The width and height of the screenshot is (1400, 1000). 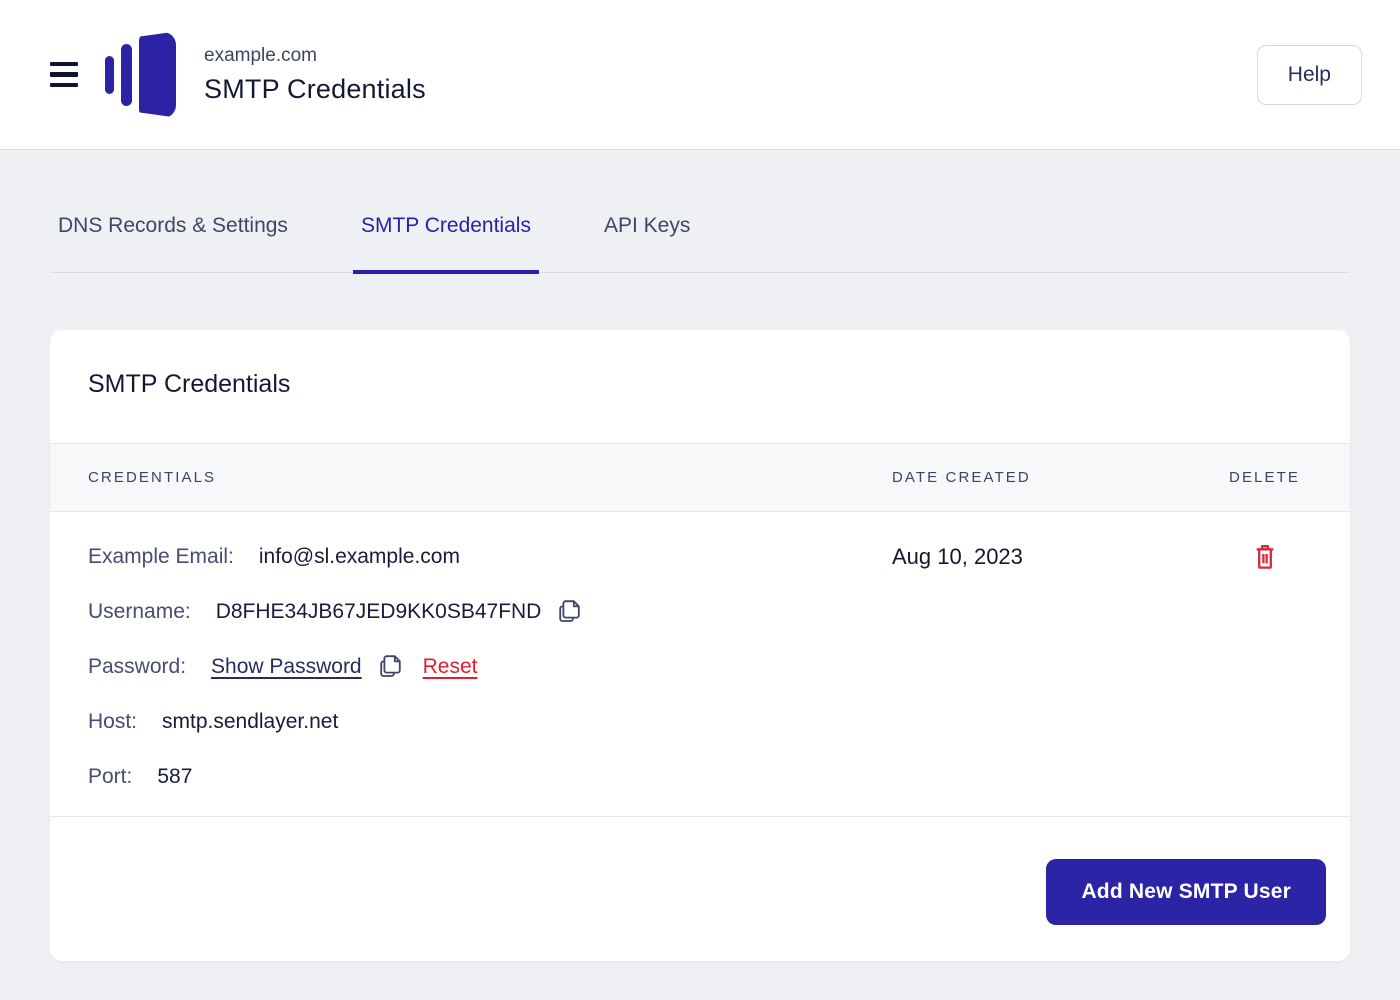 What do you see at coordinates (139, 611) in the screenshot?
I see `username-label: Username:` at bounding box center [139, 611].